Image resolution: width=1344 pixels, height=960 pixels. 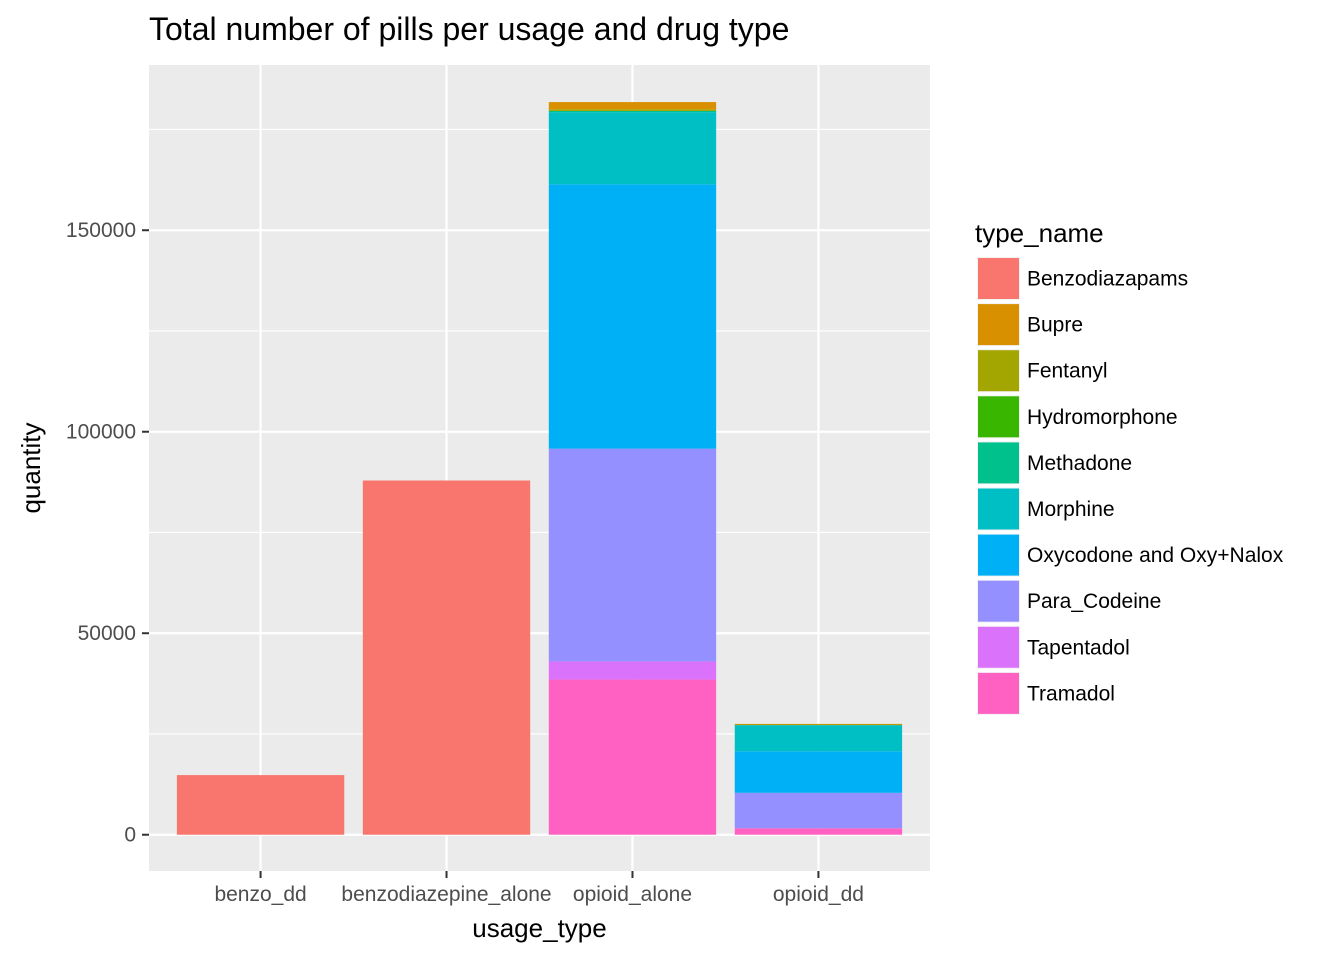 What do you see at coordinates (1155, 555) in the screenshot?
I see `legend-label: Oxycodone and Oxy+Nalox` at bounding box center [1155, 555].